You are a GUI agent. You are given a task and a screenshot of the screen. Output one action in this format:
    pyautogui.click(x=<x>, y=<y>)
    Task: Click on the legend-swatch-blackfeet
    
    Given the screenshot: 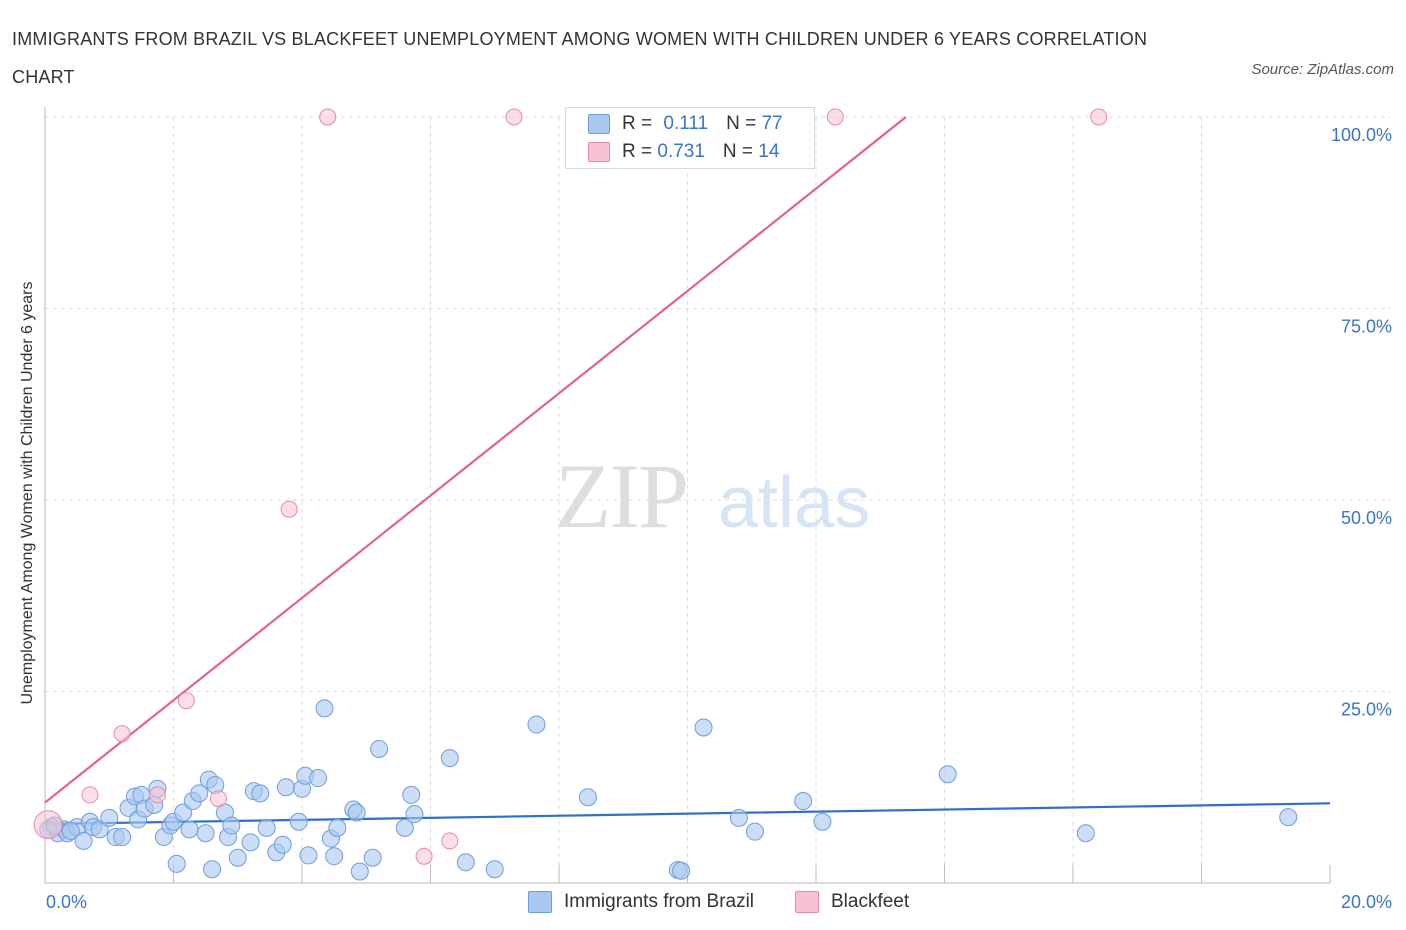 What is the action you would take?
    pyautogui.click(x=599, y=152)
    